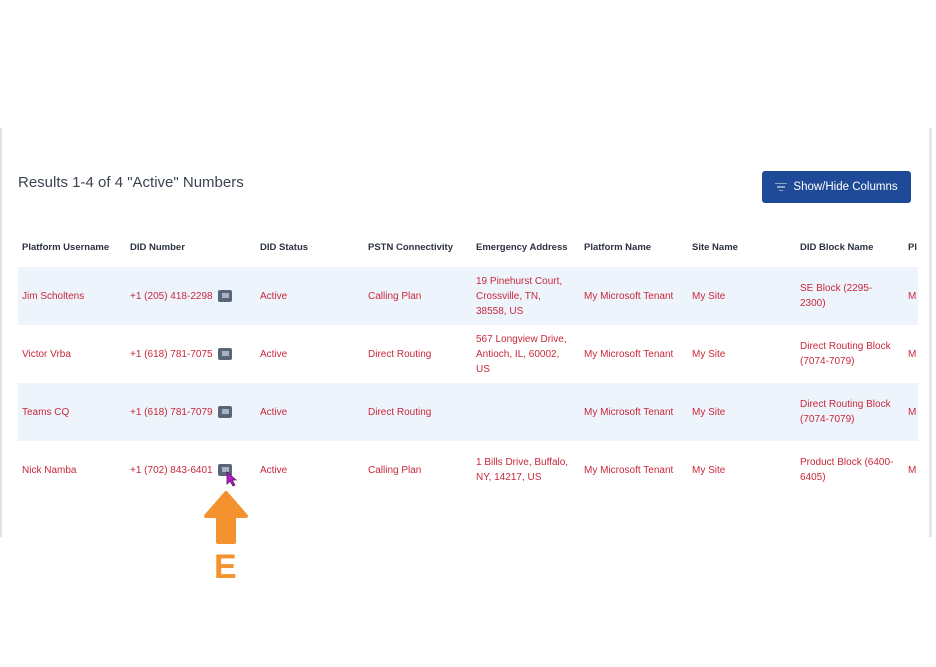 Image resolution: width=936 pixels, height=667 pixels. I want to click on annotation-arrow-icon, so click(226, 517).